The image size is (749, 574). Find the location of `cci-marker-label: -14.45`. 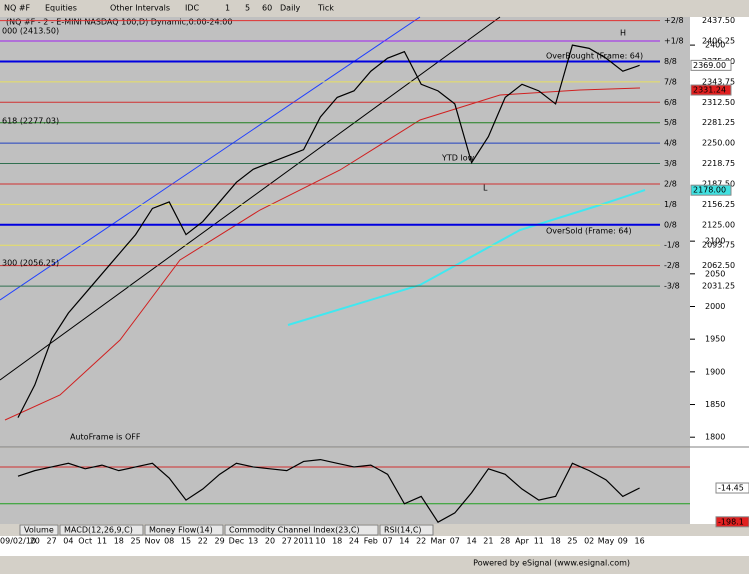

cci-marker-label: -14.45 is located at coordinates (731, 488).